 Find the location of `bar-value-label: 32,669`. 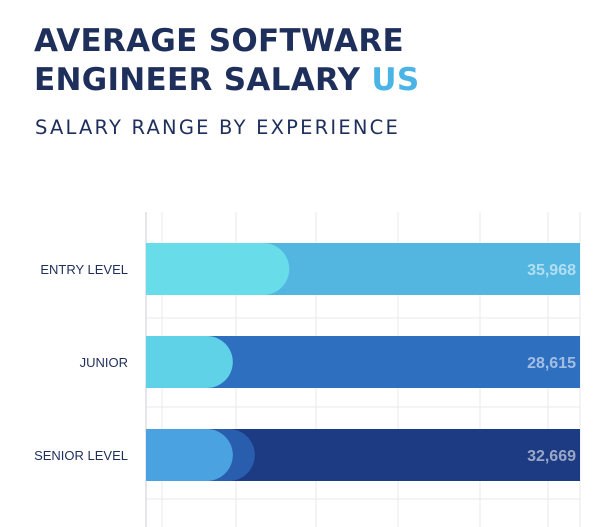

bar-value-label: 32,669 is located at coordinates (551, 456).